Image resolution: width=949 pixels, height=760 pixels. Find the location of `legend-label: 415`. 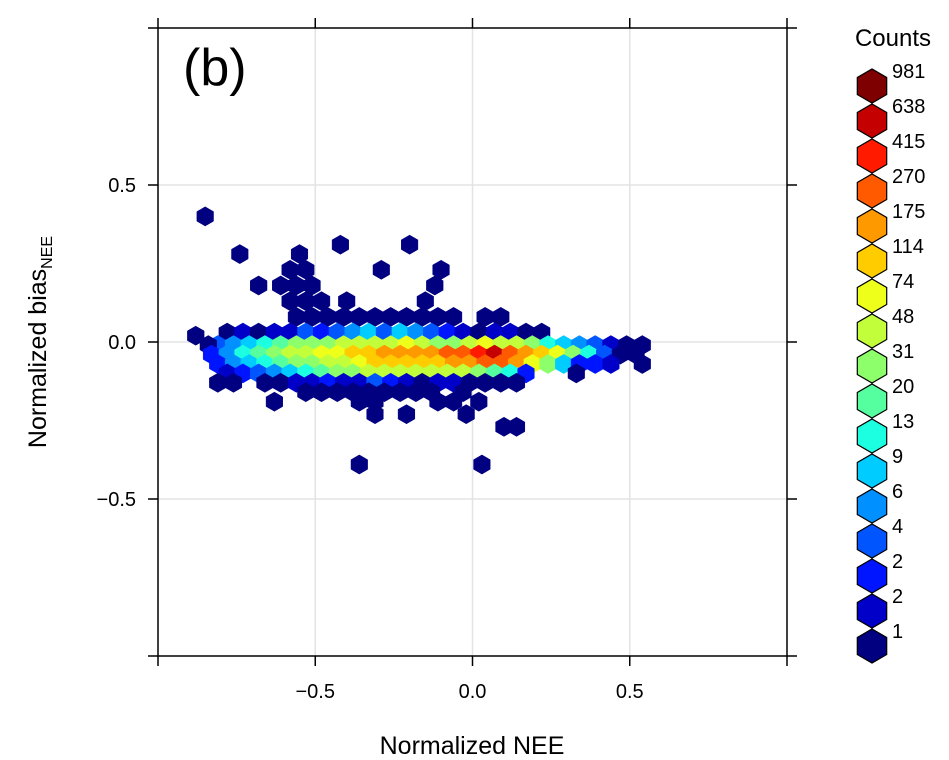

legend-label: 415 is located at coordinates (908, 142).